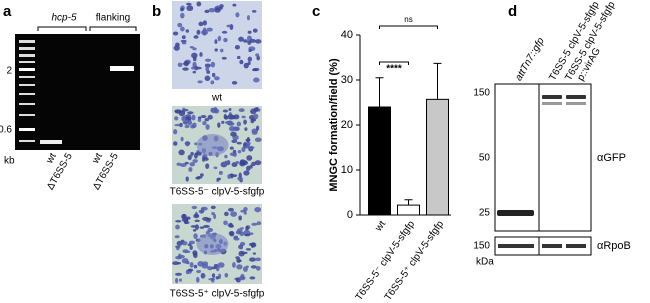  Describe the element at coordinates (87, 28) in the screenshot. I see `bracket` at that location.